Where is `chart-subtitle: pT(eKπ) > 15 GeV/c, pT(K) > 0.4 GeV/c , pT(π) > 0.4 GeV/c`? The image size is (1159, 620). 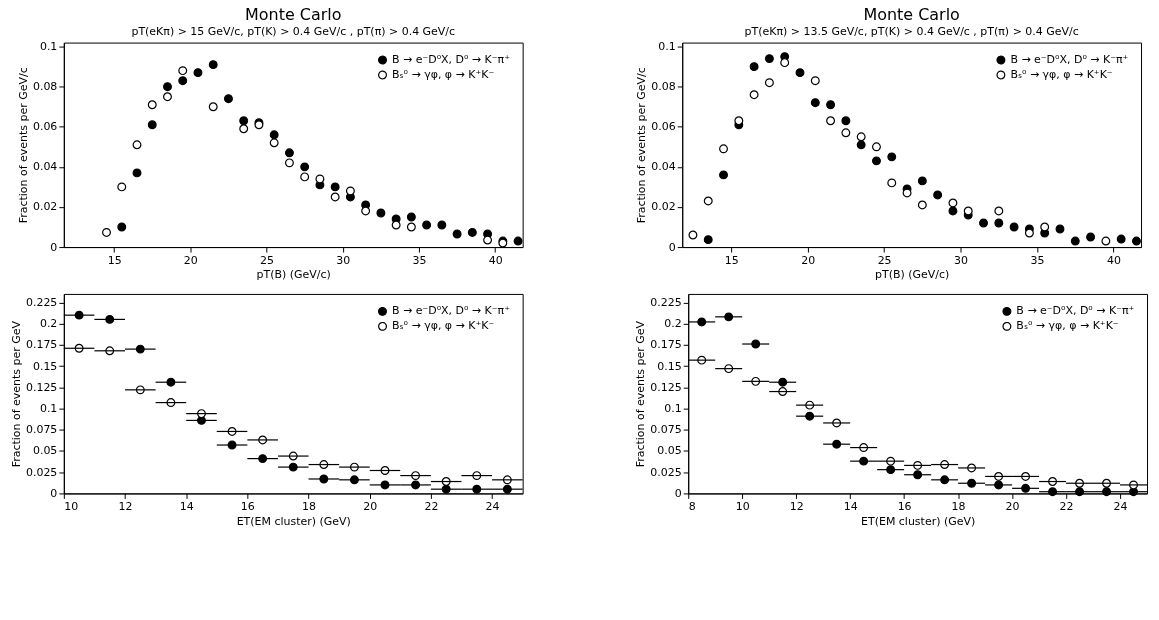
chart-subtitle: pT(eKπ) > 15 GeV/c, pT(K) > 0.4 GeV/c , pT(π) > 0.4 GeV/c is located at coordinates (293, 31).